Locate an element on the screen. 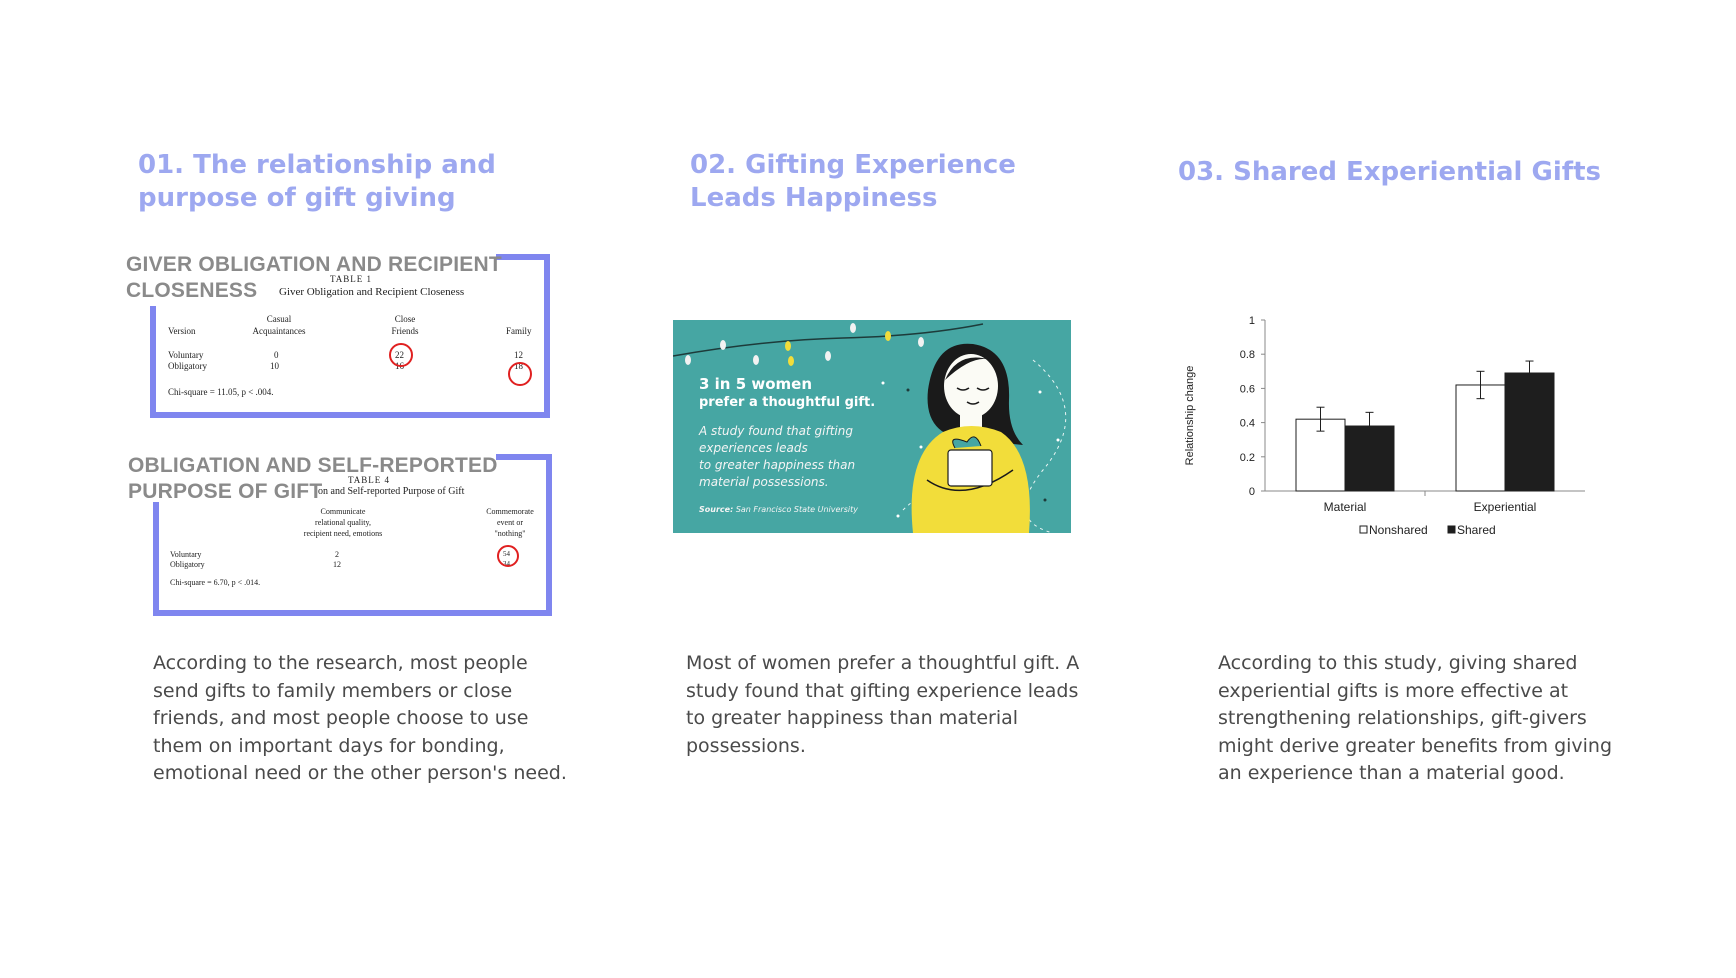 This screenshot has height=978, width=1736. table1-title: Giver Obligation and Recipient Closeness is located at coordinates (372, 292).